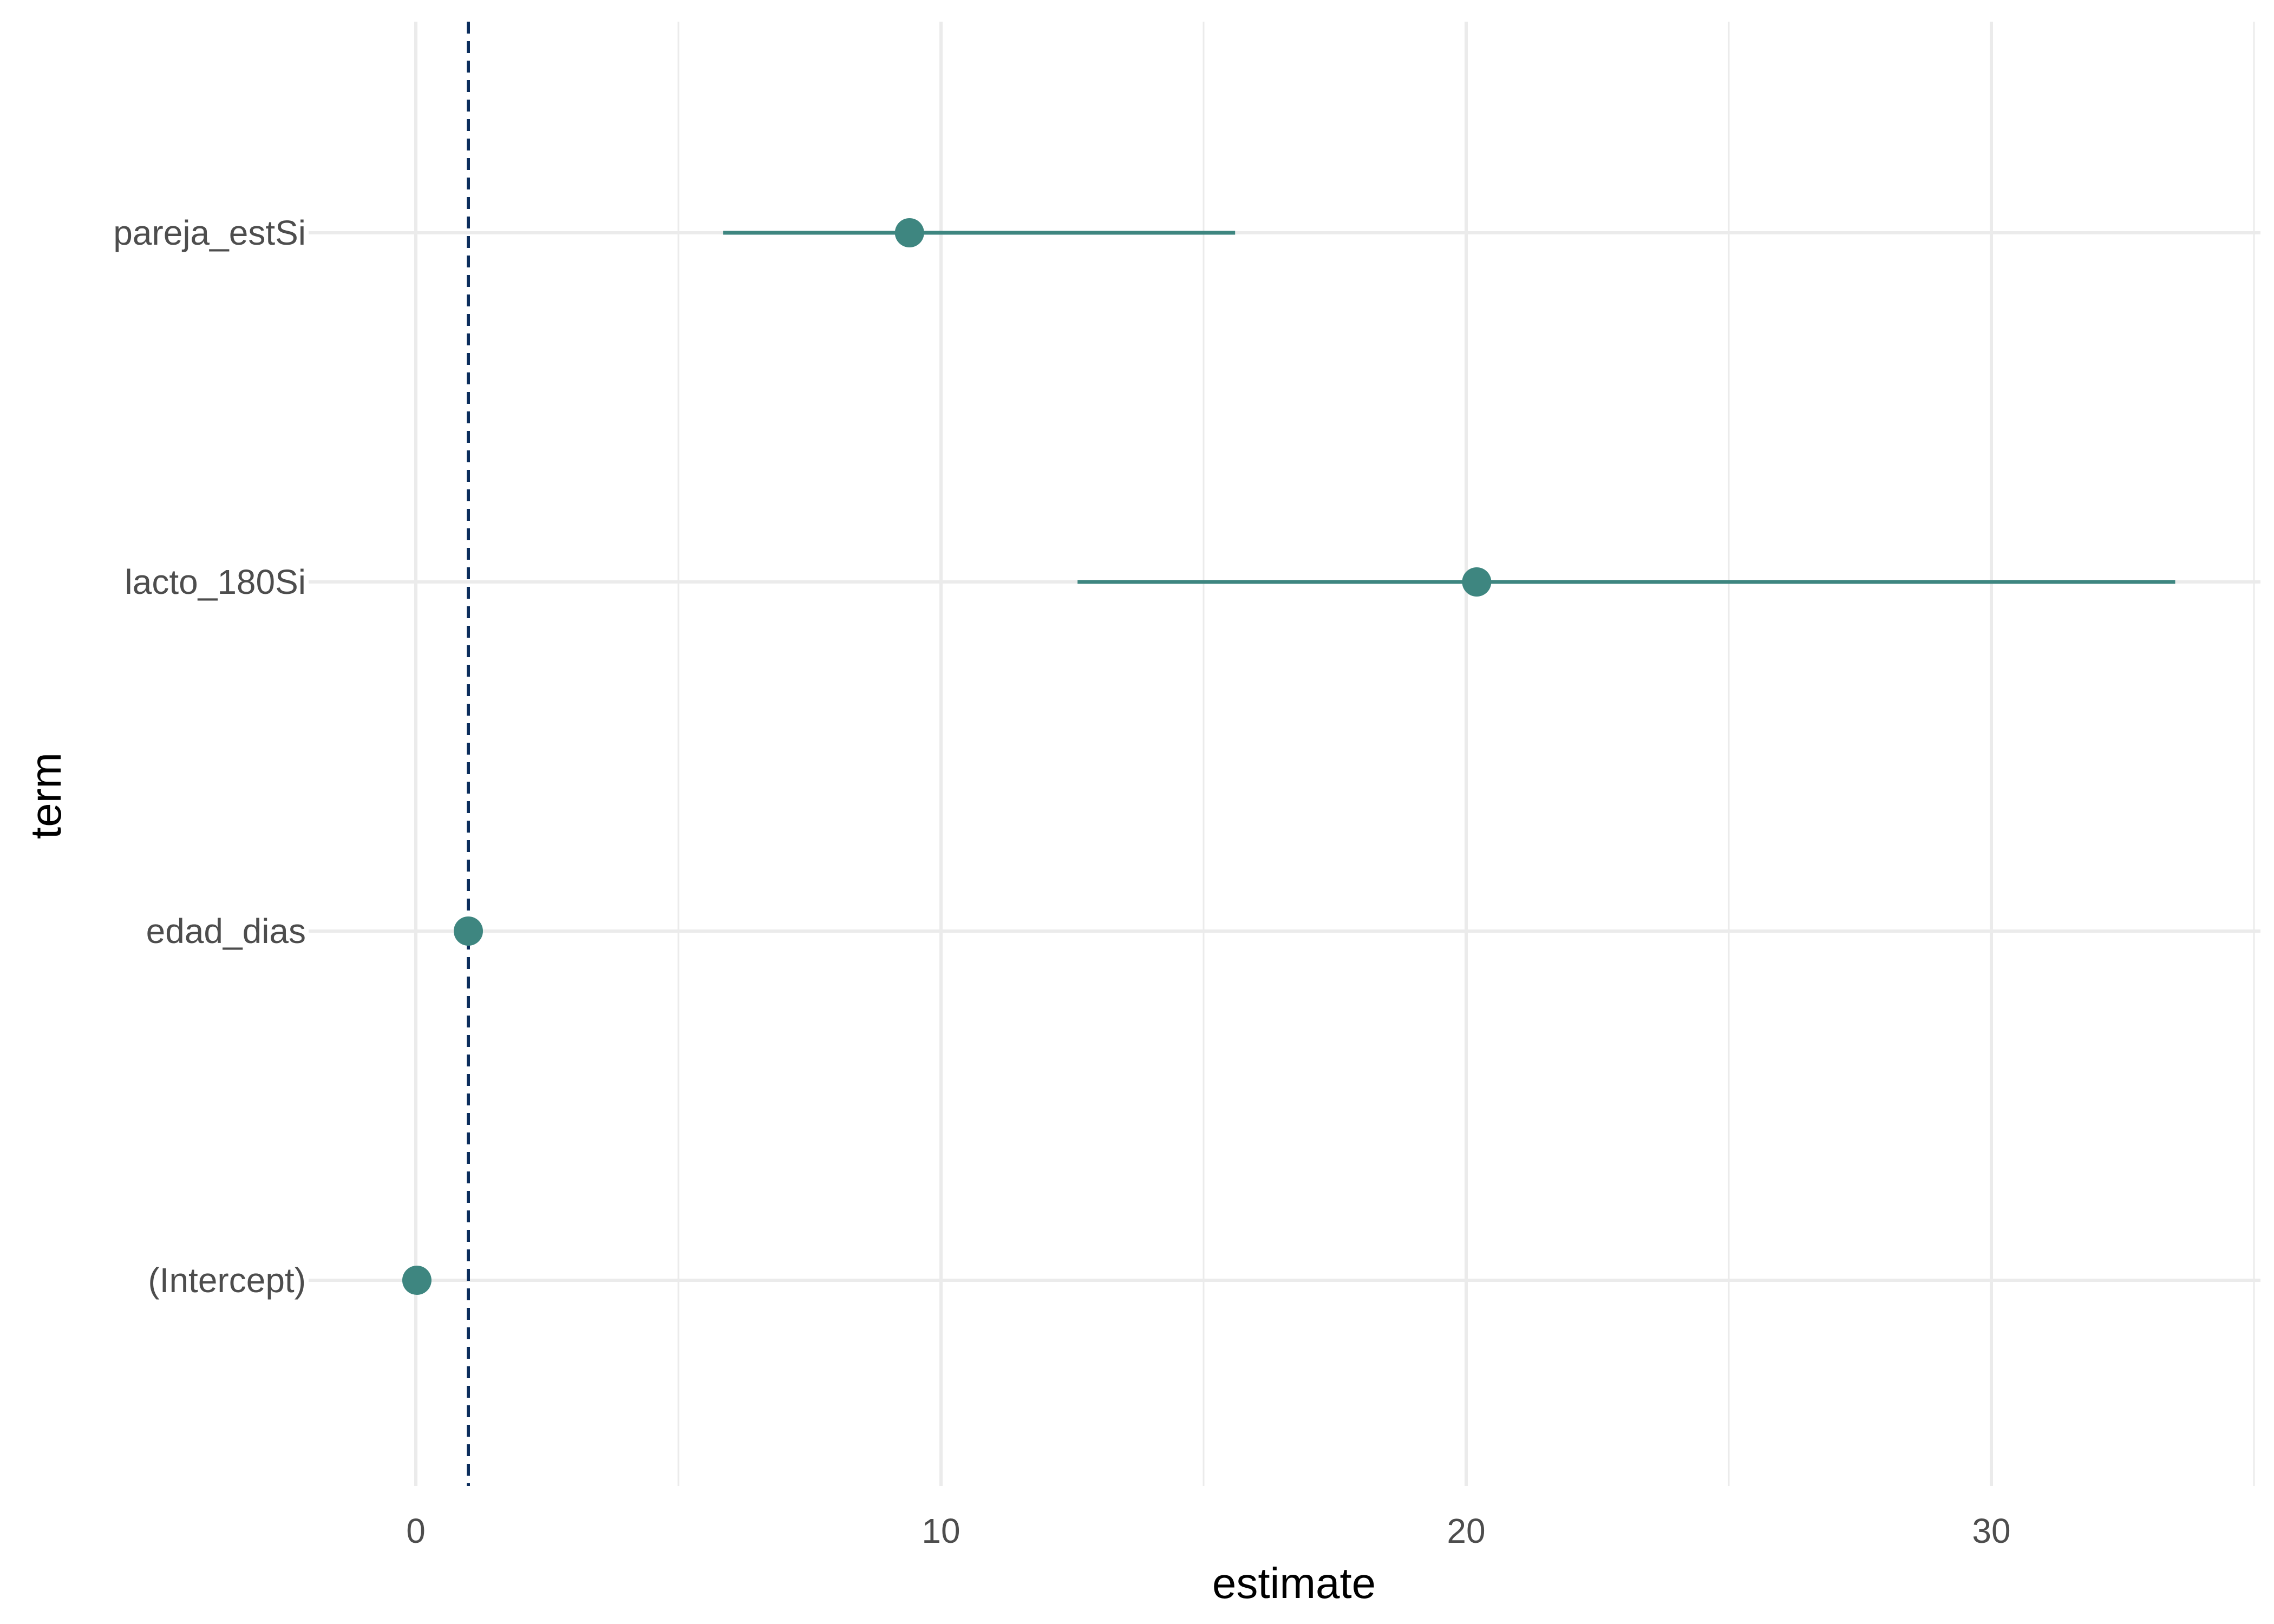  I want to click on estimate-point-edad_dias, so click(469, 931).